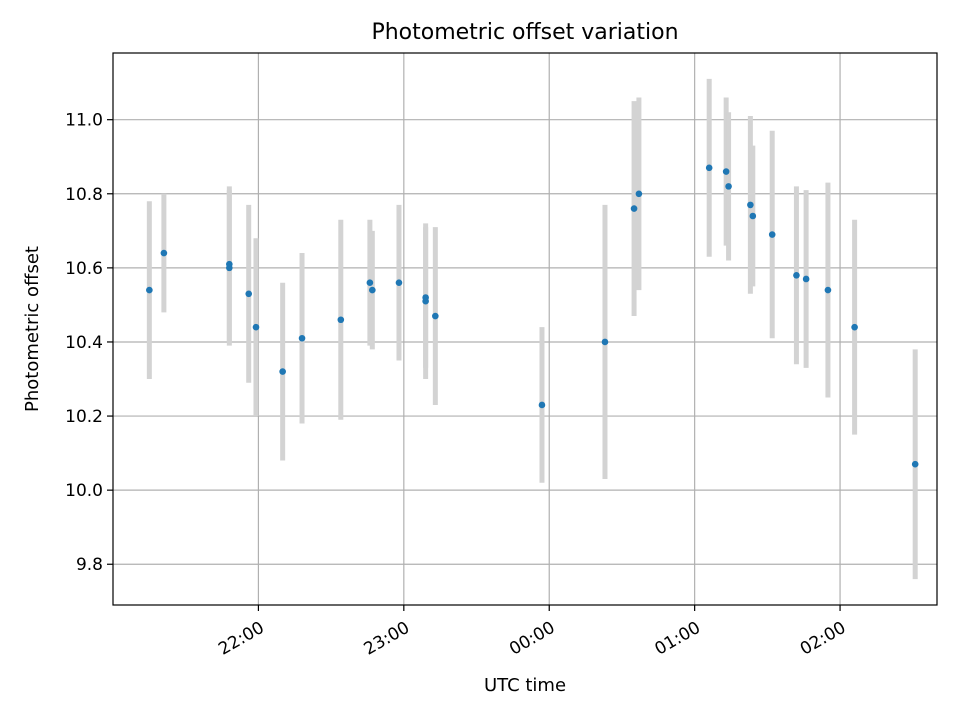 The height and width of the screenshot is (720, 960). Describe the element at coordinates (84, 195) in the screenshot. I see `y-tick-label: 10.8` at that location.